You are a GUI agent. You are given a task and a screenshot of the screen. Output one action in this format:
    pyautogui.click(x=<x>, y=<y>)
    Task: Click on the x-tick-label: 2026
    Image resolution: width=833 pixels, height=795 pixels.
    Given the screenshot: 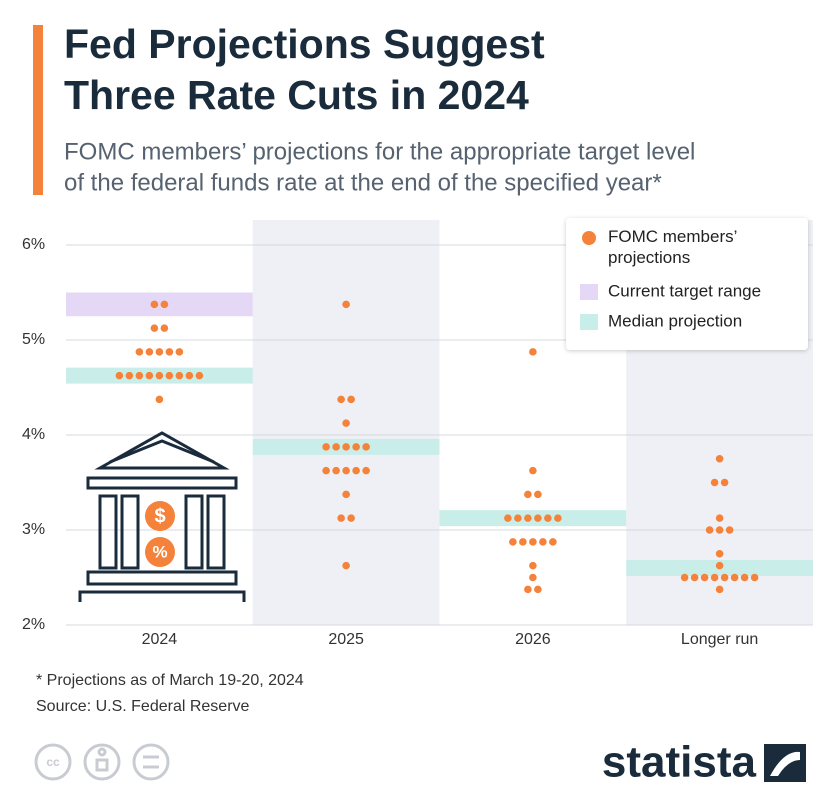 What is the action you would take?
    pyautogui.click(x=533, y=639)
    